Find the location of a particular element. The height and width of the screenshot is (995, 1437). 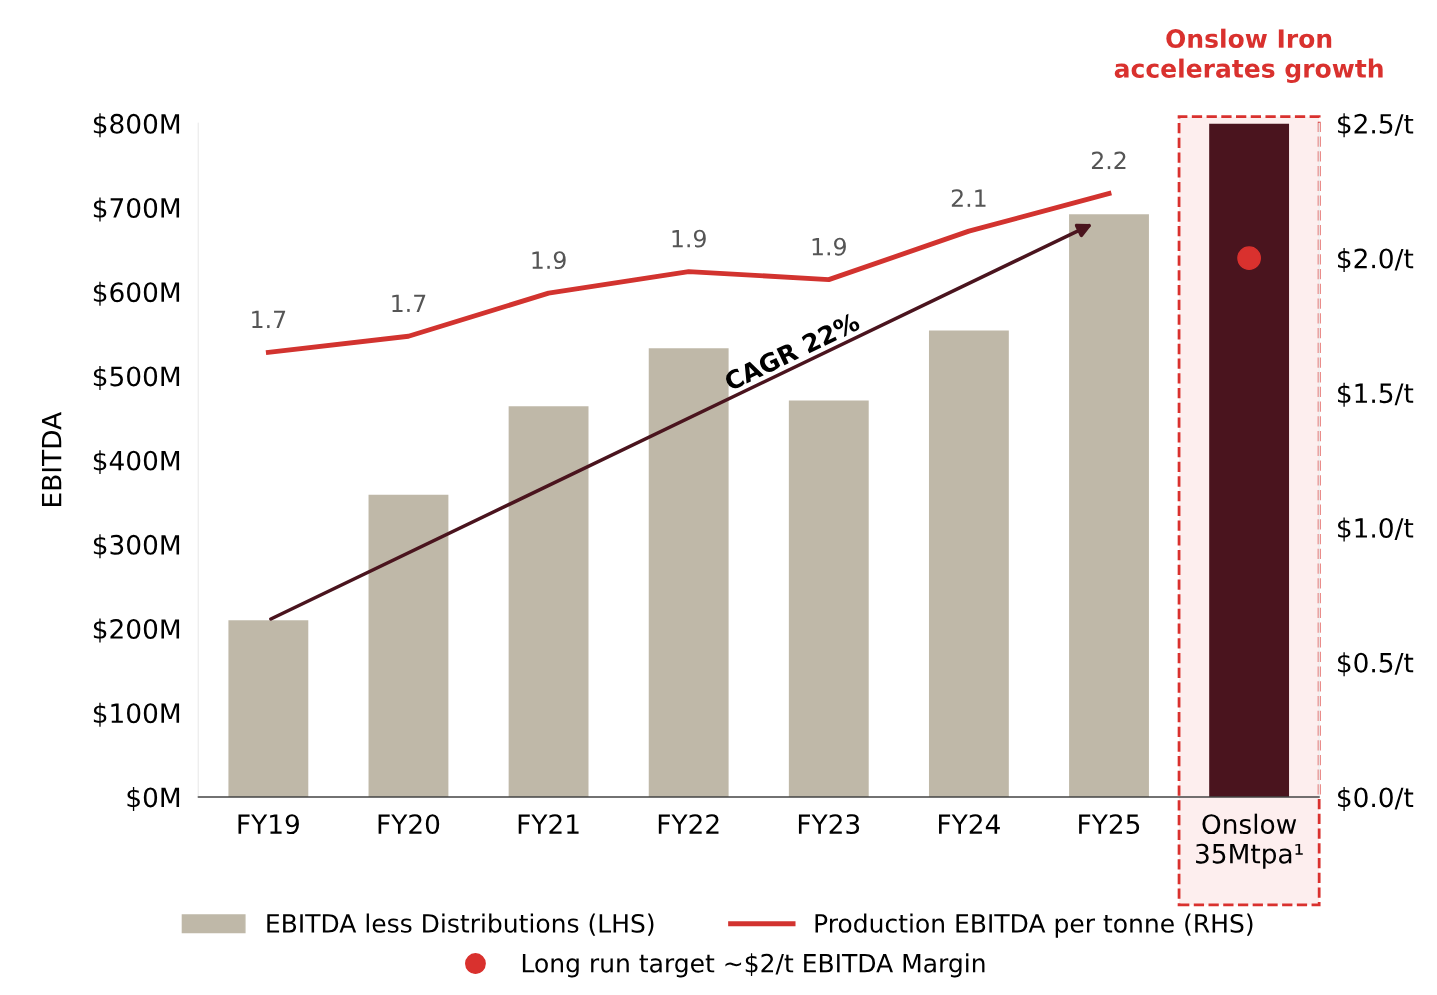

y-tick-label: $200M is located at coordinates (136, 630).